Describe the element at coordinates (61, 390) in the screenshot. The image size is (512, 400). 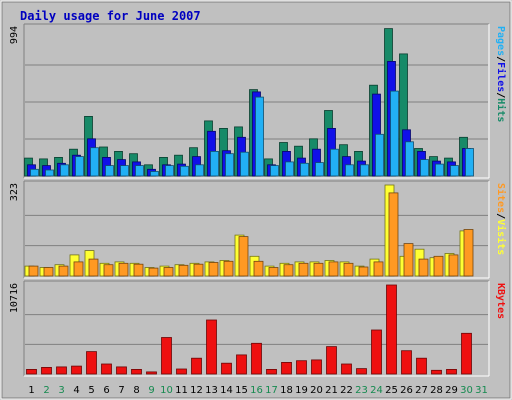
I see `x-tick-label-day-3: 3` at that location.